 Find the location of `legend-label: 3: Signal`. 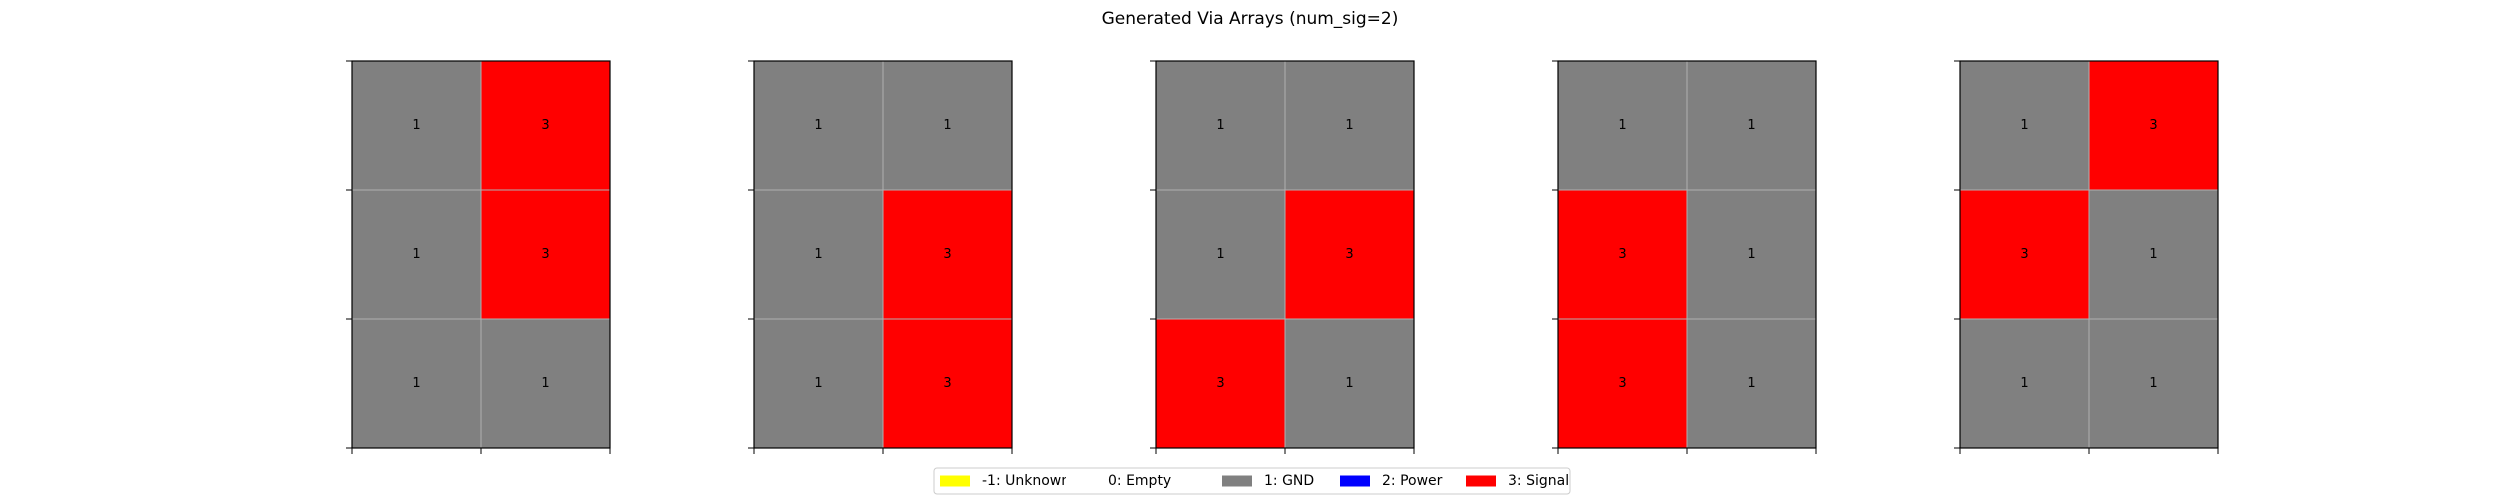

legend-label: 3: Signal is located at coordinates (1538, 481).